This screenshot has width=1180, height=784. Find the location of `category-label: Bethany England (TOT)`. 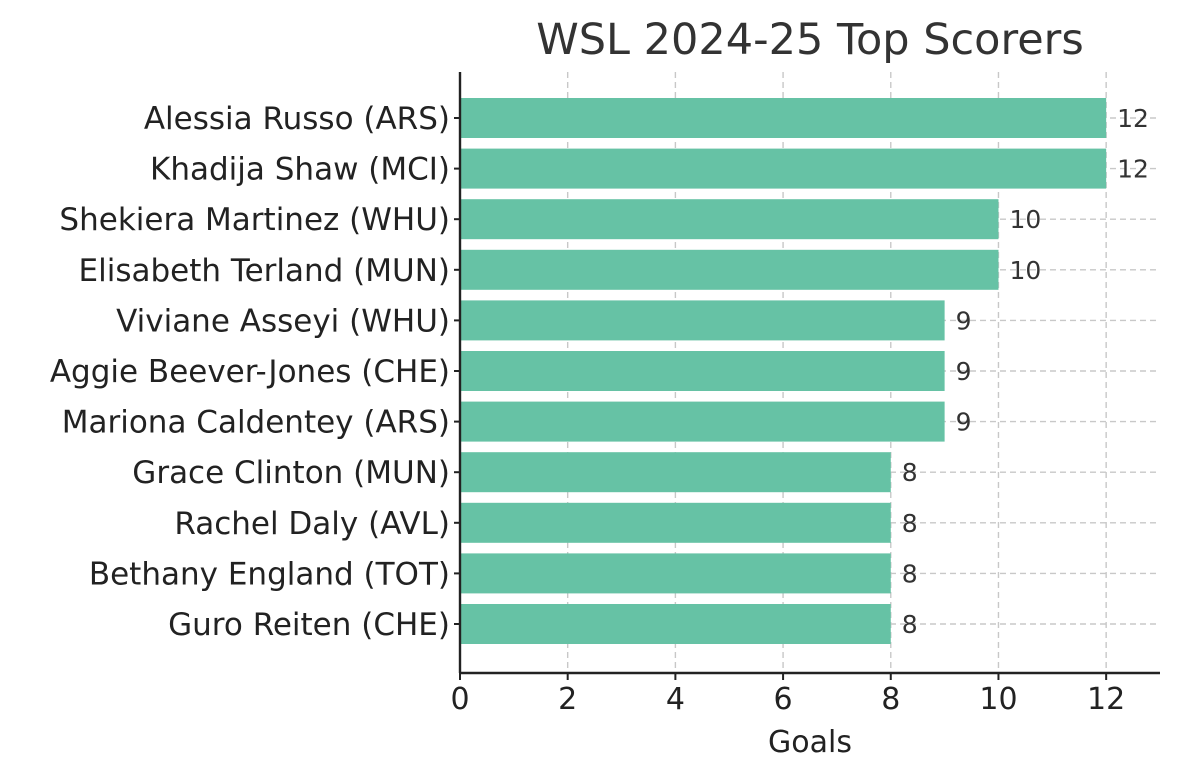

category-label: Bethany England (TOT) is located at coordinates (269, 574).